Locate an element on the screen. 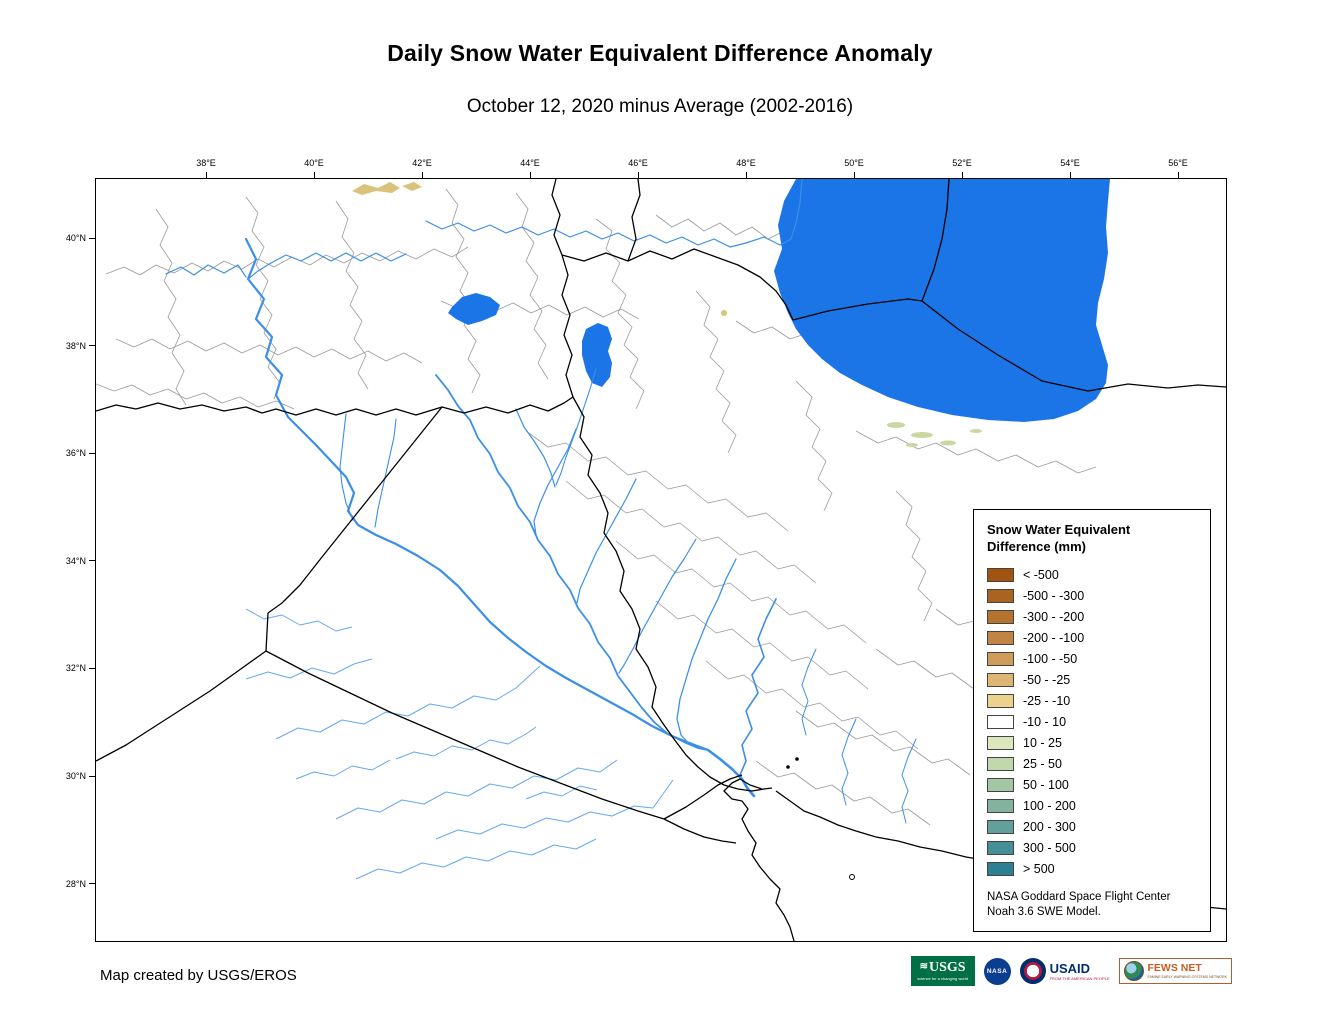 Image resolution: width=1320 pixels, height=1020 pixels. legend-entry-label: < -500 is located at coordinates (1041, 575).